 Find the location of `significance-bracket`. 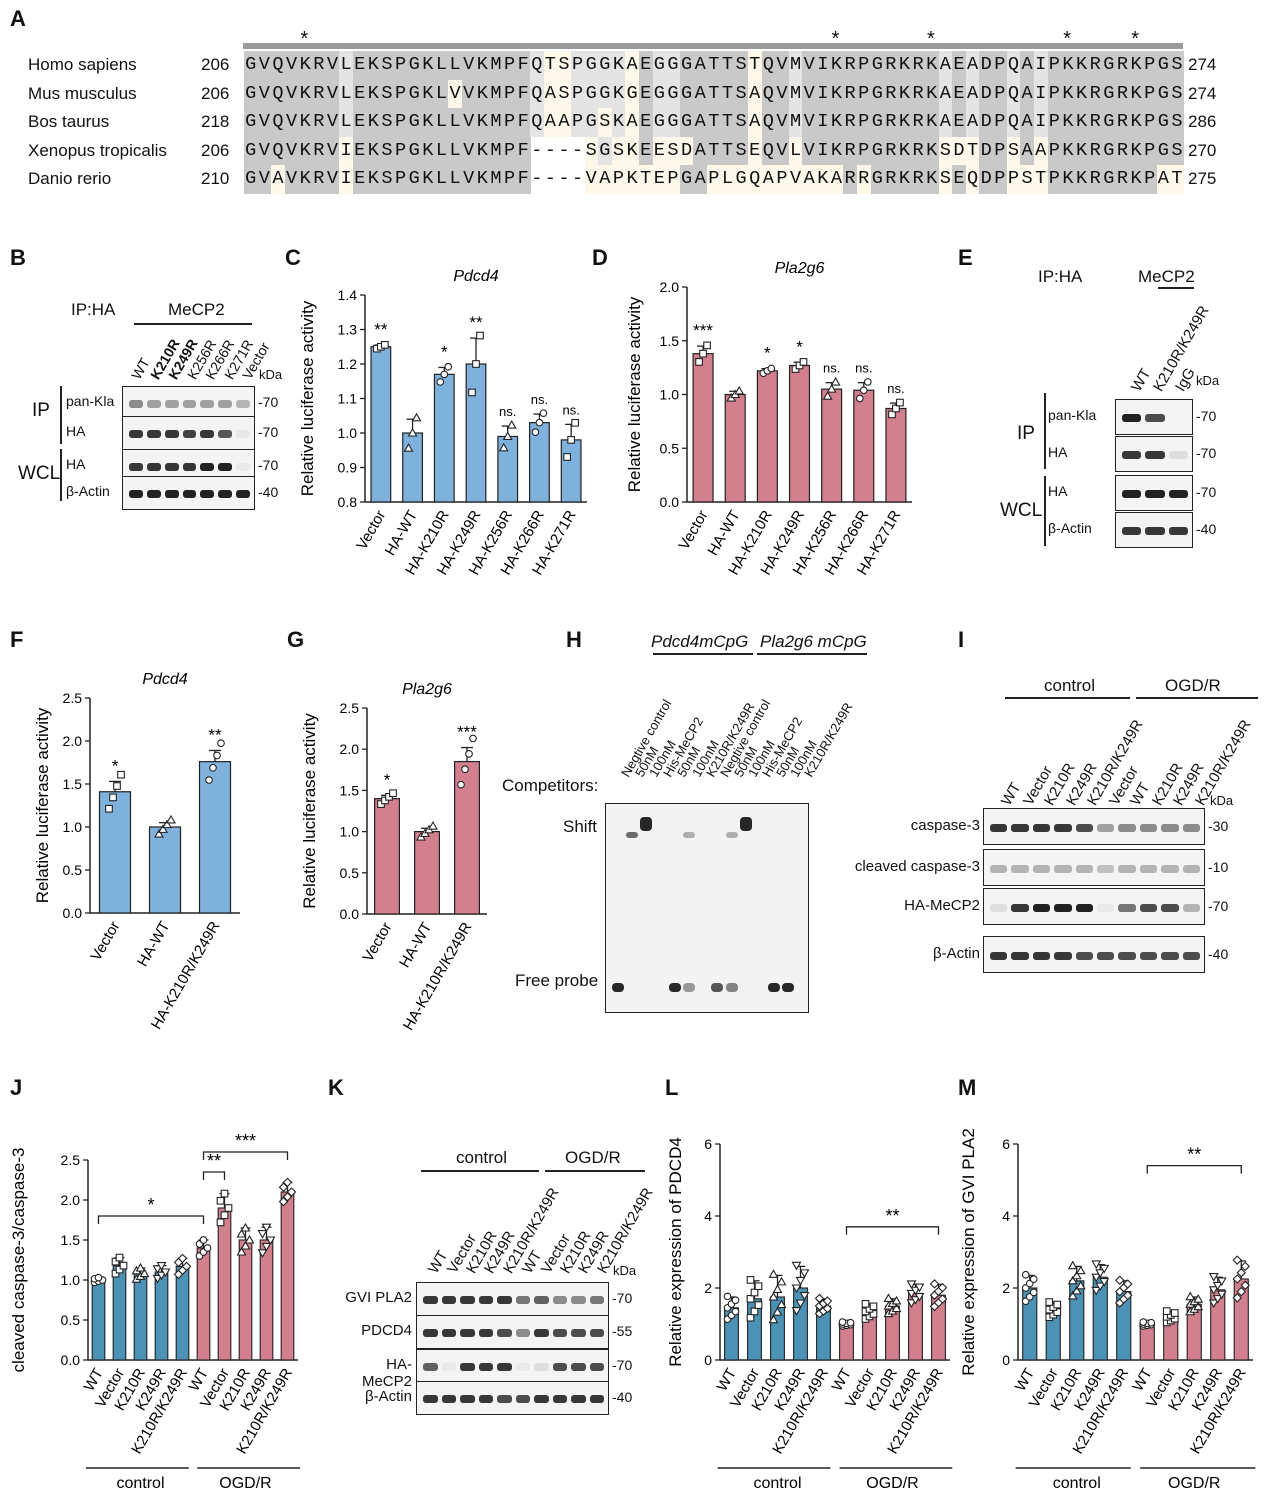

significance-bracket is located at coordinates (892, 1230).